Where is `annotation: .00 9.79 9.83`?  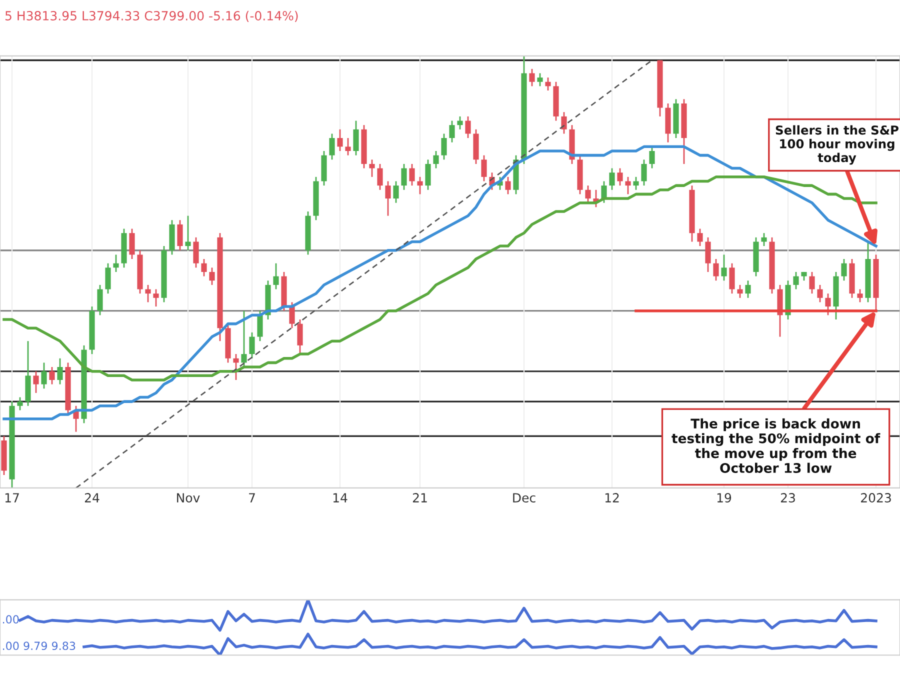
annotation: .00 9.79 9.83 is located at coordinates (39, 646).